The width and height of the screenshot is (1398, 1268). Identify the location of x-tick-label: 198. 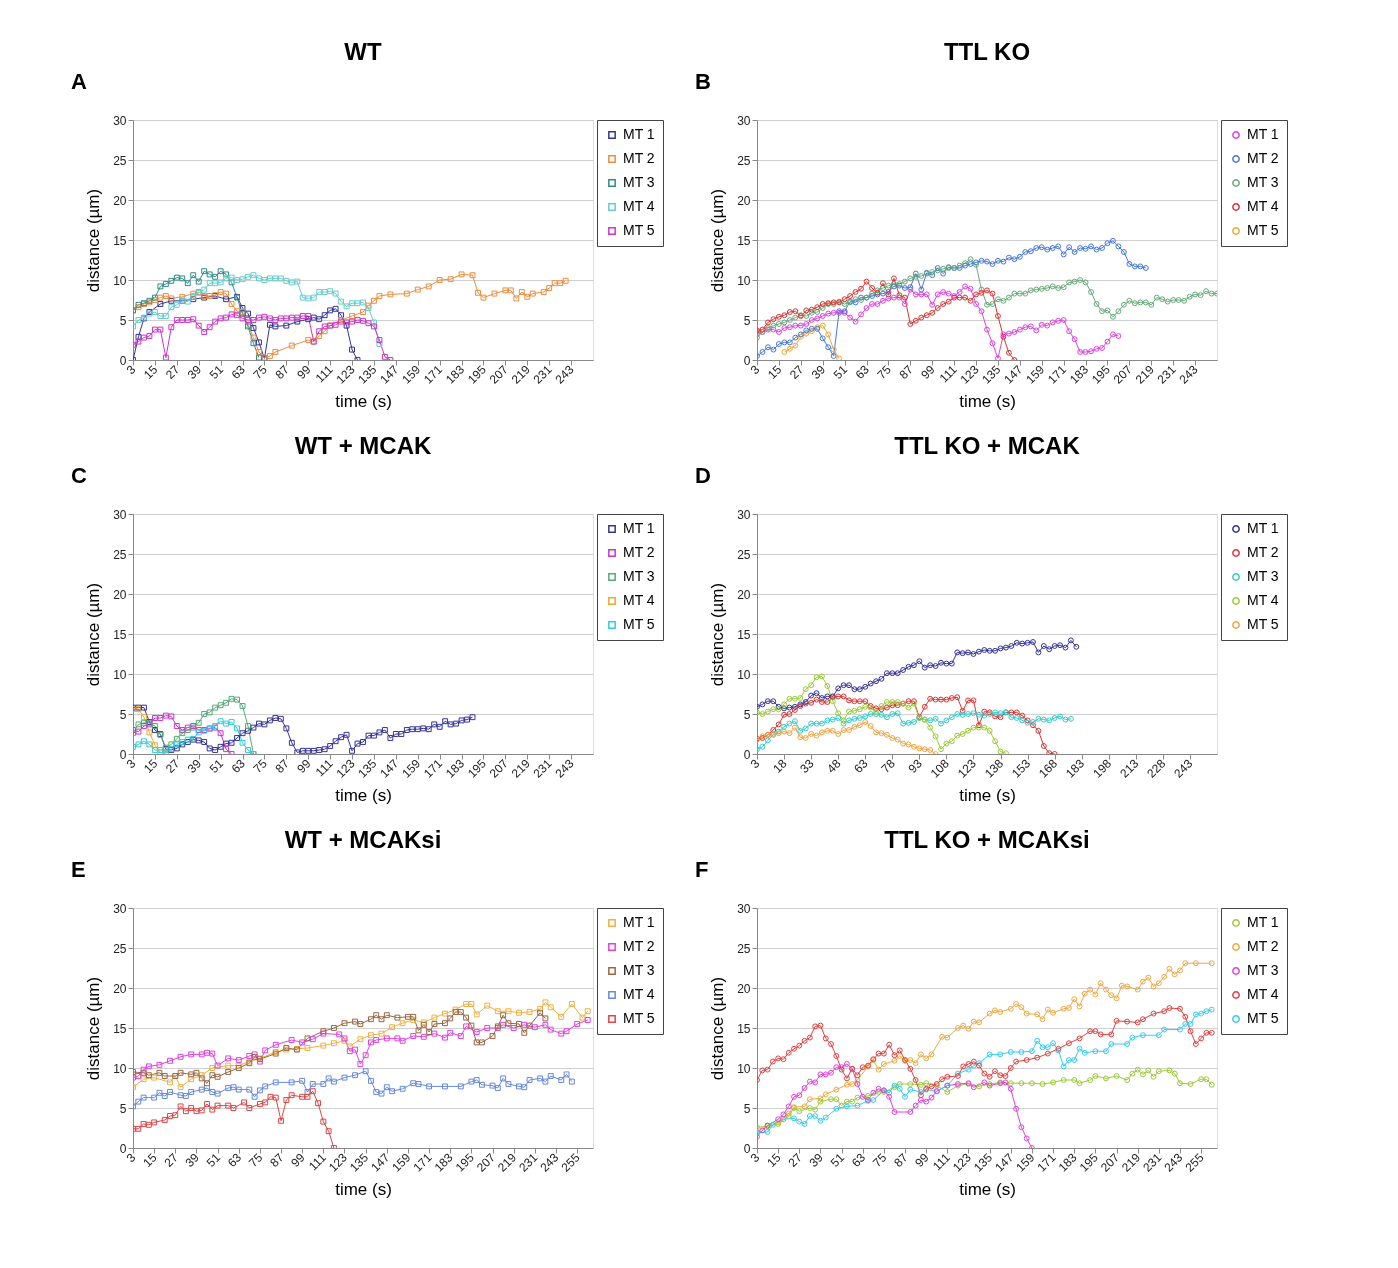
(1102, 768).